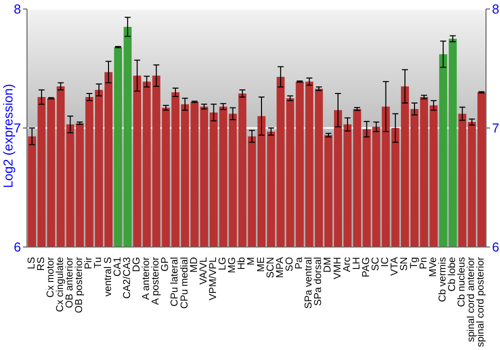 Image resolution: width=500 pixels, height=350 pixels. What do you see at coordinates (136, 264) in the screenshot?
I see `x-tick-label: DG` at bounding box center [136, 264].